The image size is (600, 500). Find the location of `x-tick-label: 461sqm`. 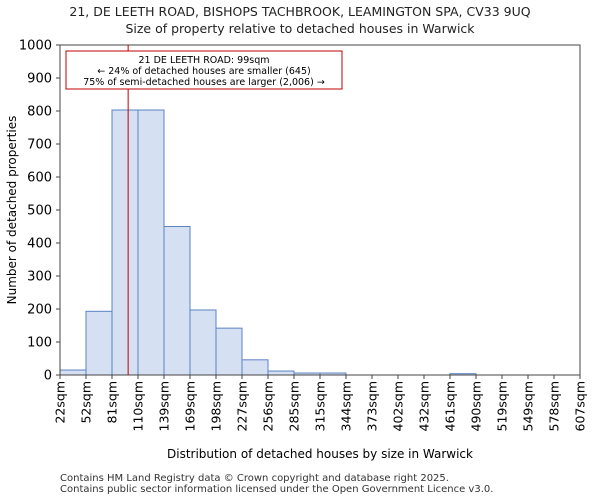

x-tick-label: 461sqm is located at coordinates (450, 406).